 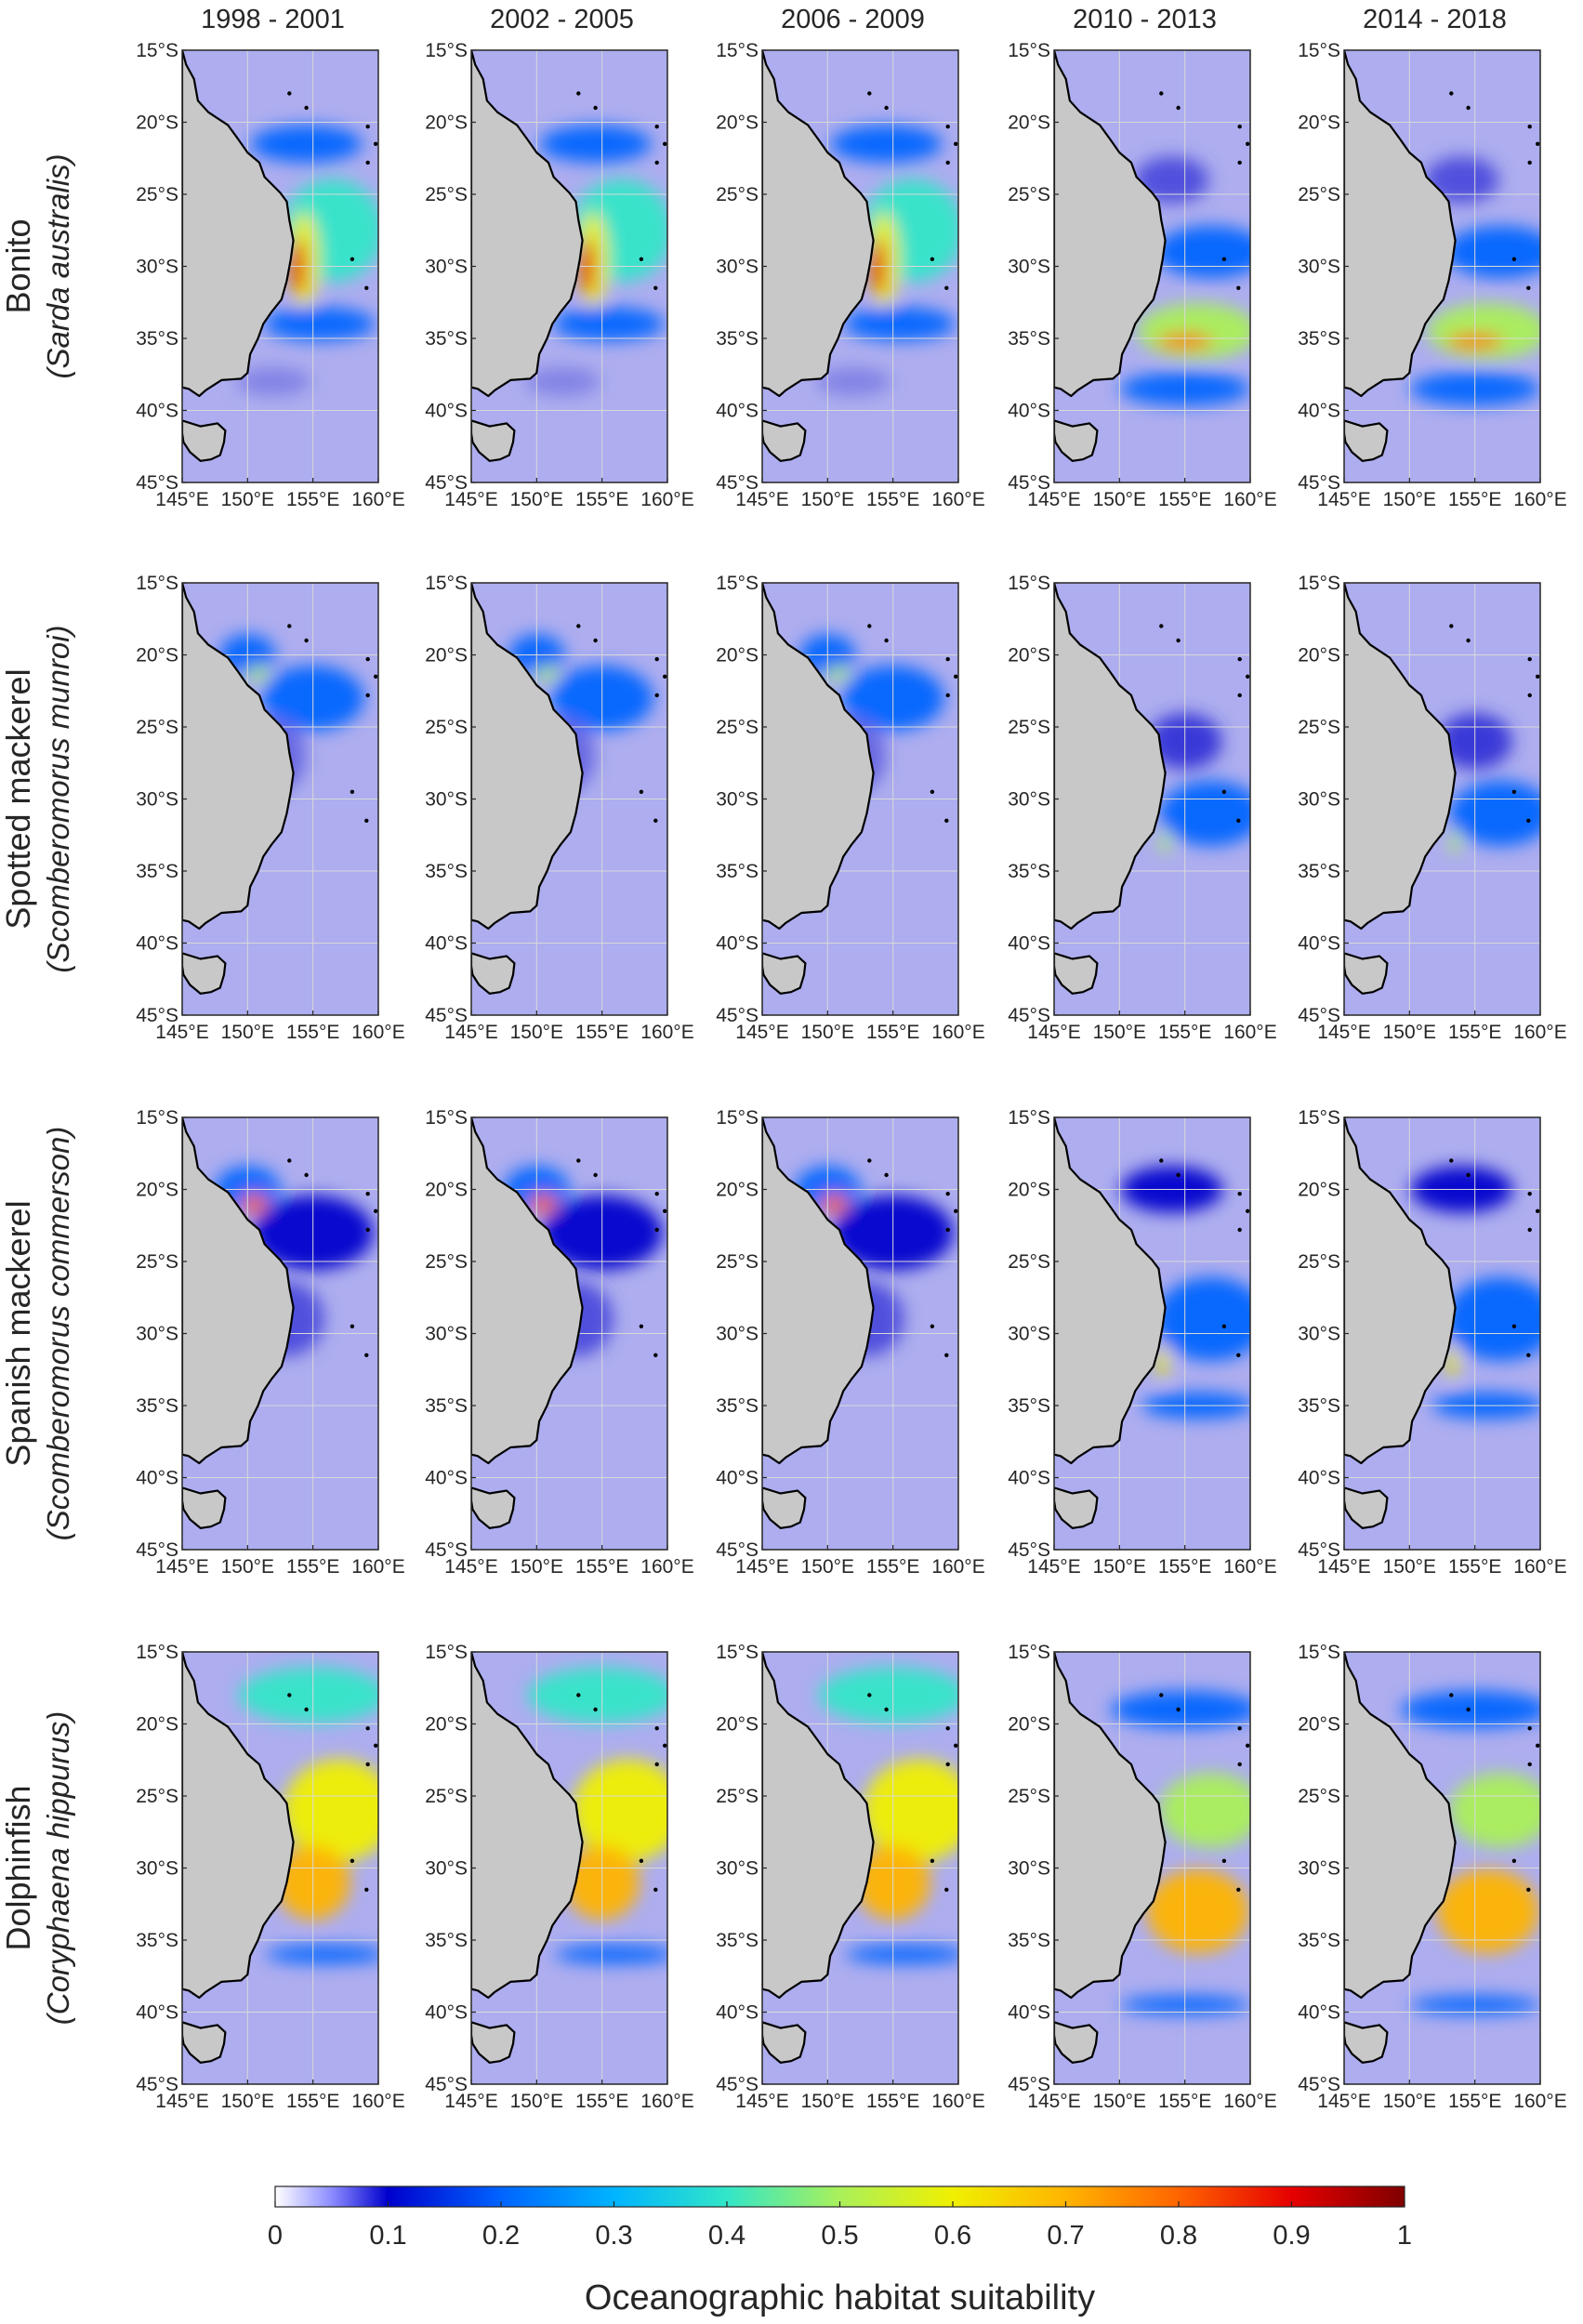 What do you see at coordinates (501, 2236) in the screenshot?
I see `colorbar-tick-label: 0.2` at bounding box center [501, 2236].